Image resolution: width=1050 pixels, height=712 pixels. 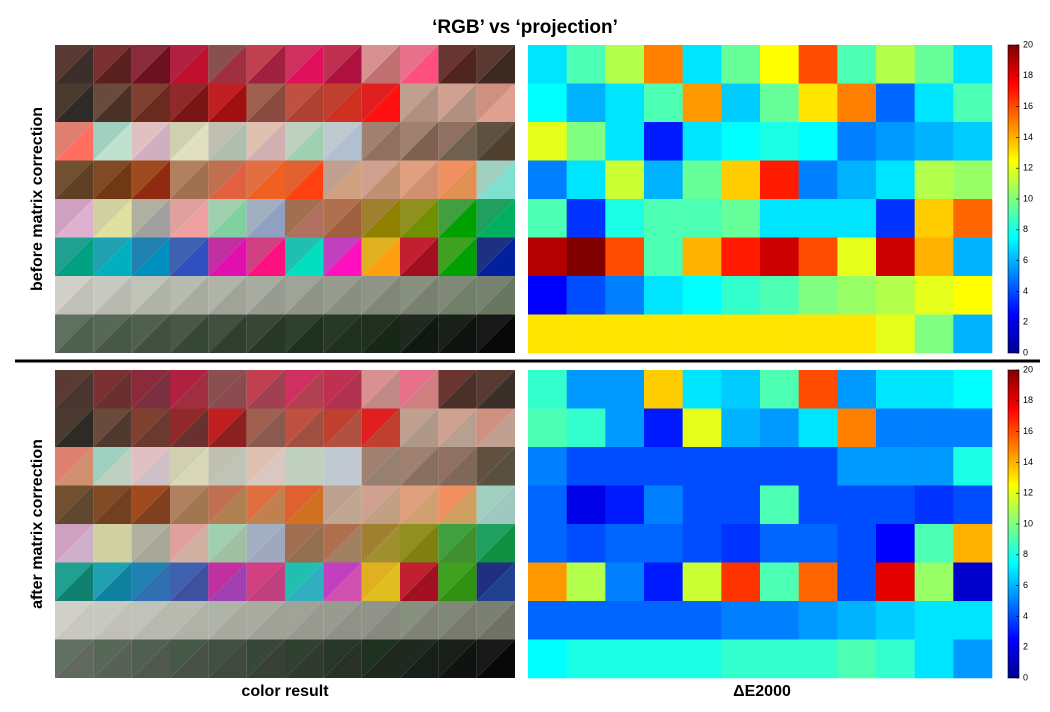 What do you see at coordinates (285, 691) in the screenshot?
I see `x-label: color result` at bounding box center [285, 691].